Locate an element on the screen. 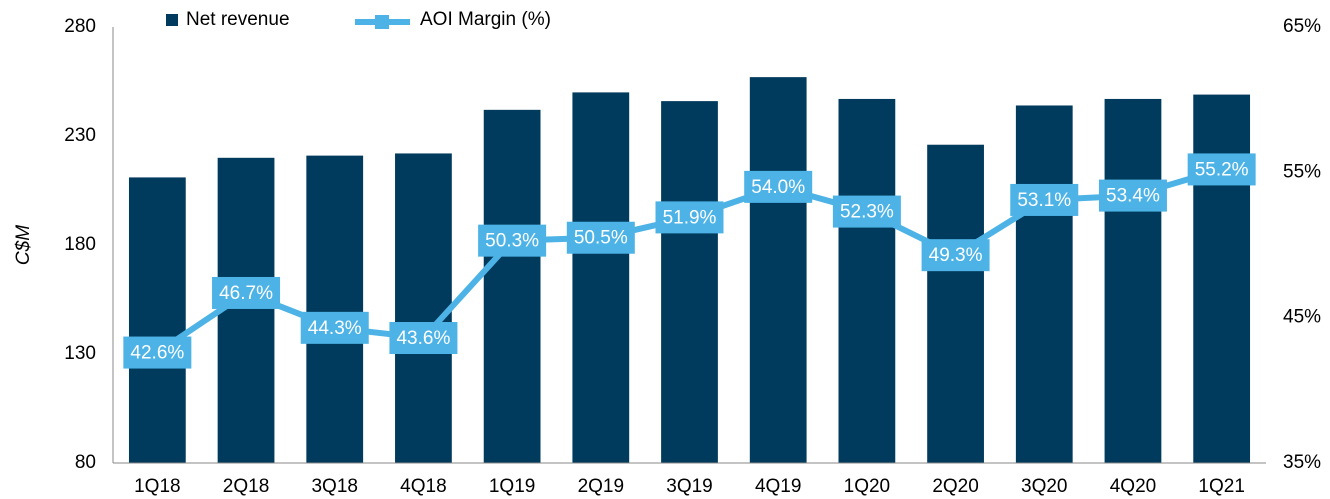 This screenshot has width=1330, height=499. data-label: 42.6% is located at coordinates (157, 353).